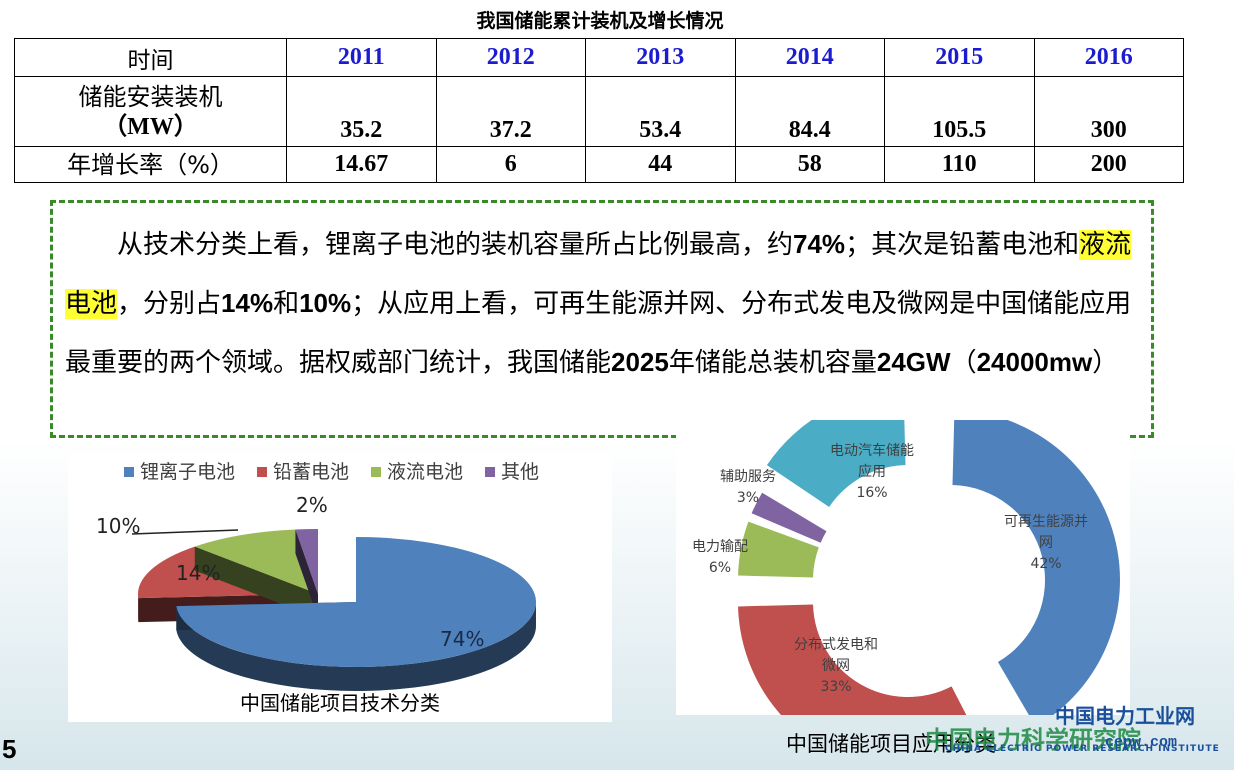 The image size is (1234, 770). What do you see at coordinates (809, 164) in the screenshot?
I see `growth-cell: 58` at bounding box center [809, 164].